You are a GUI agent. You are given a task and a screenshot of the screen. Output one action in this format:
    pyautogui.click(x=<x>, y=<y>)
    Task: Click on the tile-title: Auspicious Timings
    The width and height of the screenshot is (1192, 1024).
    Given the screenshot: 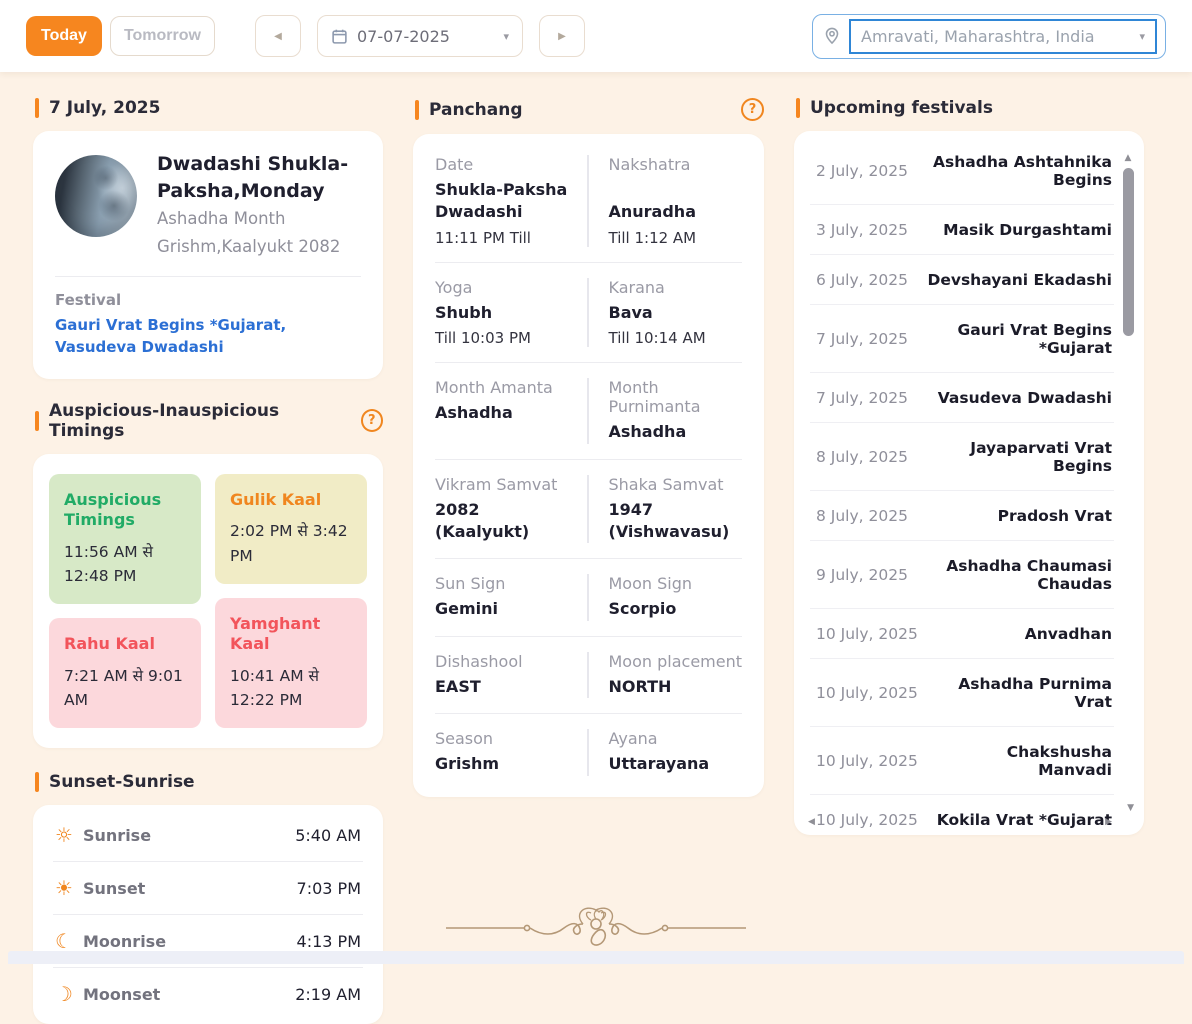 What is the action you would take?
    pyautogui.click(x=113, y=509)
    